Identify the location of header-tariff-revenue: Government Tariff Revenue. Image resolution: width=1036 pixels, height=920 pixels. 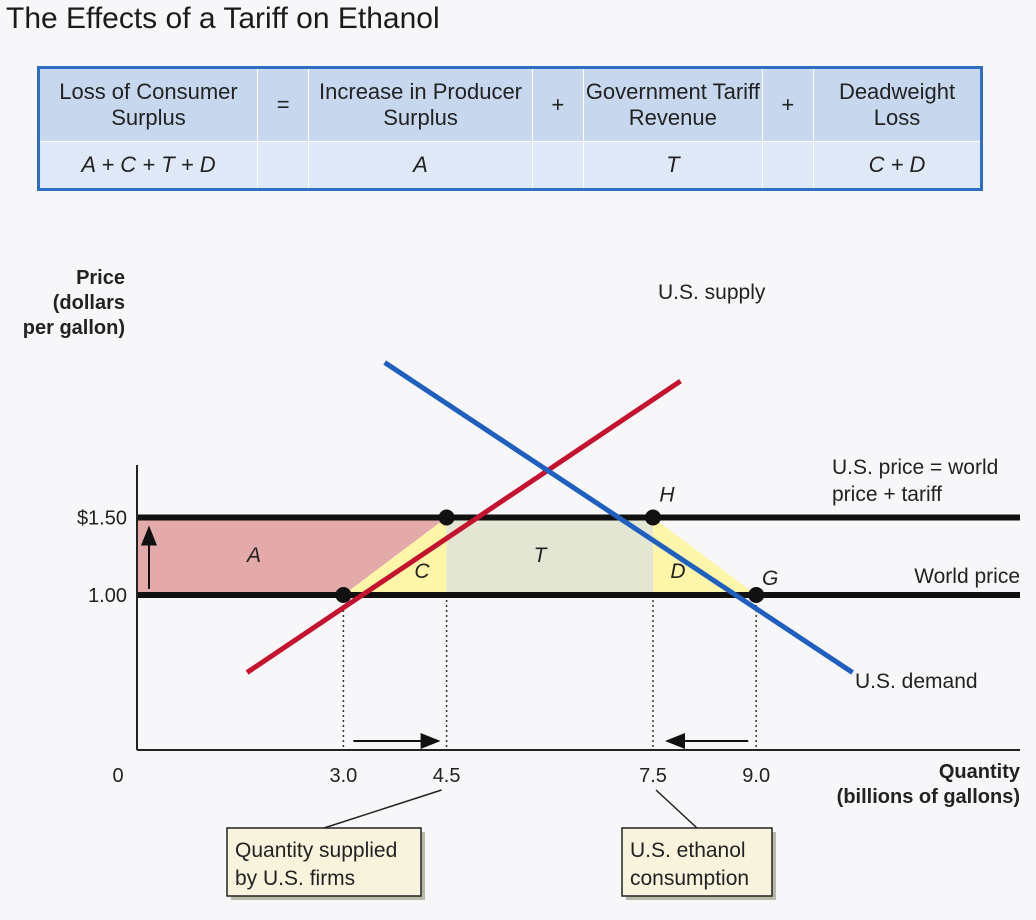
(673, 104).